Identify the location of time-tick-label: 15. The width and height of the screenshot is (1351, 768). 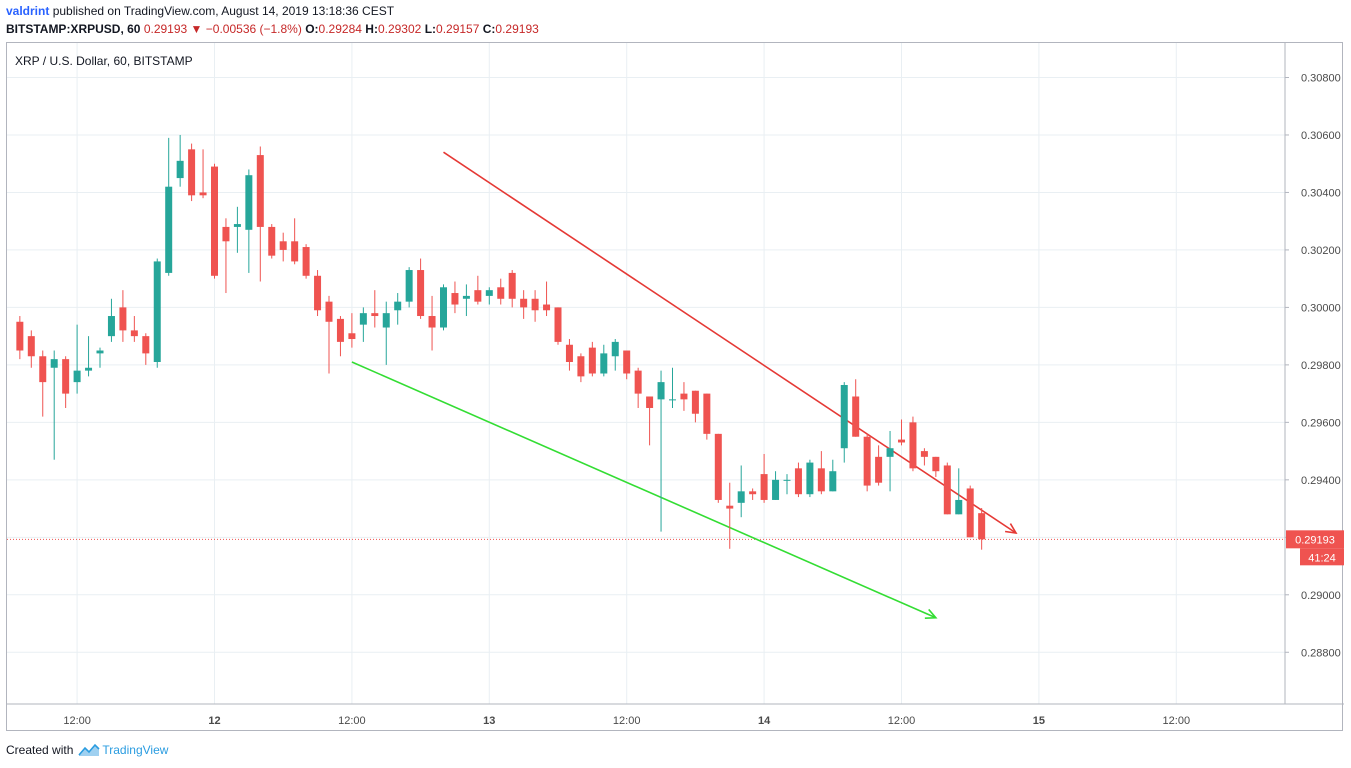
(1039, 721).